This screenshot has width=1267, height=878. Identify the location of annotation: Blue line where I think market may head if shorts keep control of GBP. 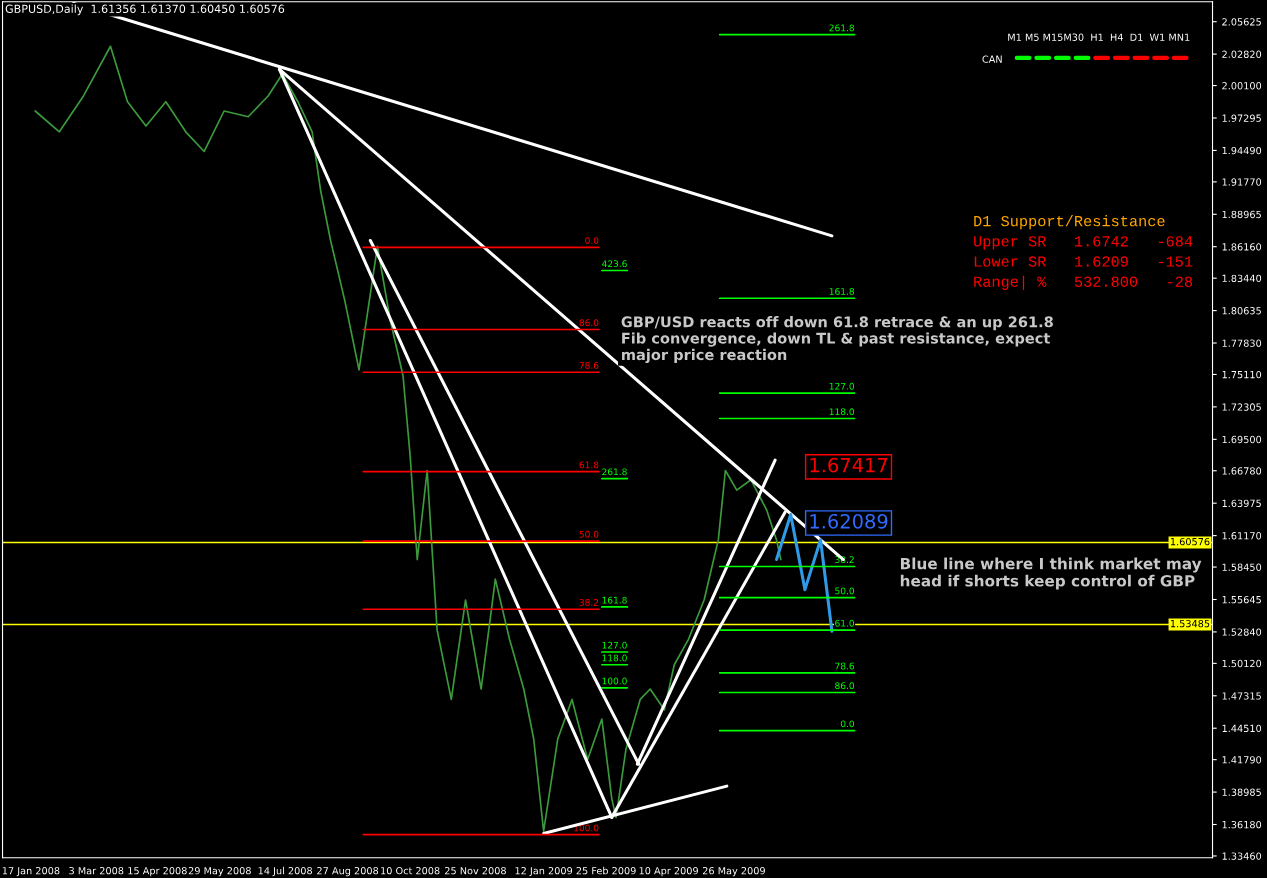
(1051, 573).